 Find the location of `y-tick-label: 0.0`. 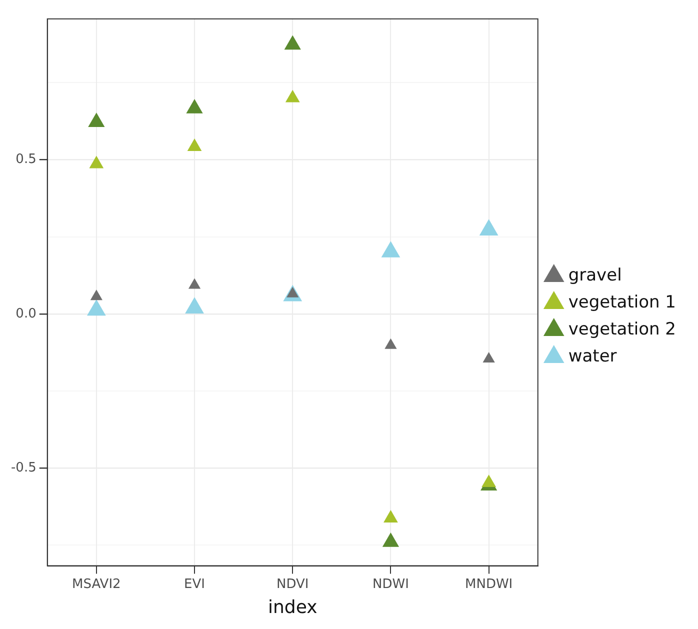

y-tick-label: 0.0 is located at coordinates (26, 314).